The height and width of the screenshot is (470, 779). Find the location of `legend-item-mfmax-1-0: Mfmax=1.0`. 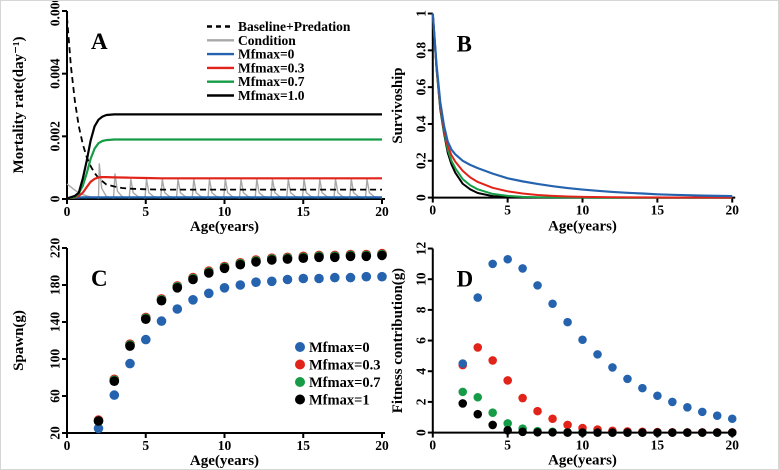

legend-item-mfmax-1-0: Mfmax=1.0 is located at coordinates (256, 95).